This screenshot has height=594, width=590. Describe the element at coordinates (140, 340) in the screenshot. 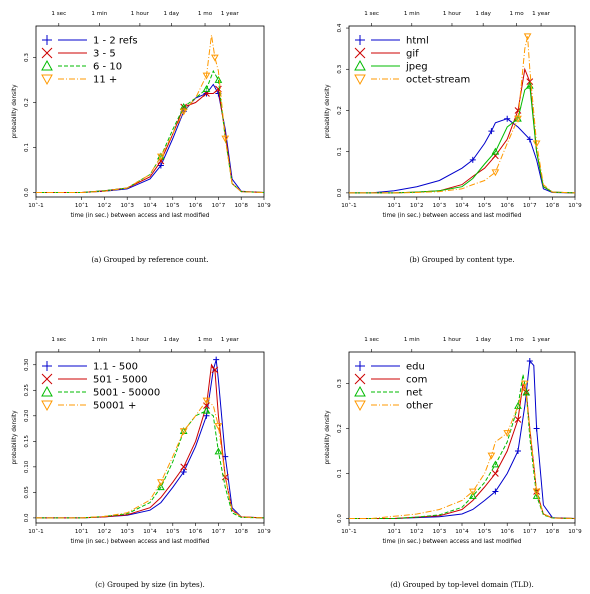

I see `top-tick-label: 1 hour` at that location.